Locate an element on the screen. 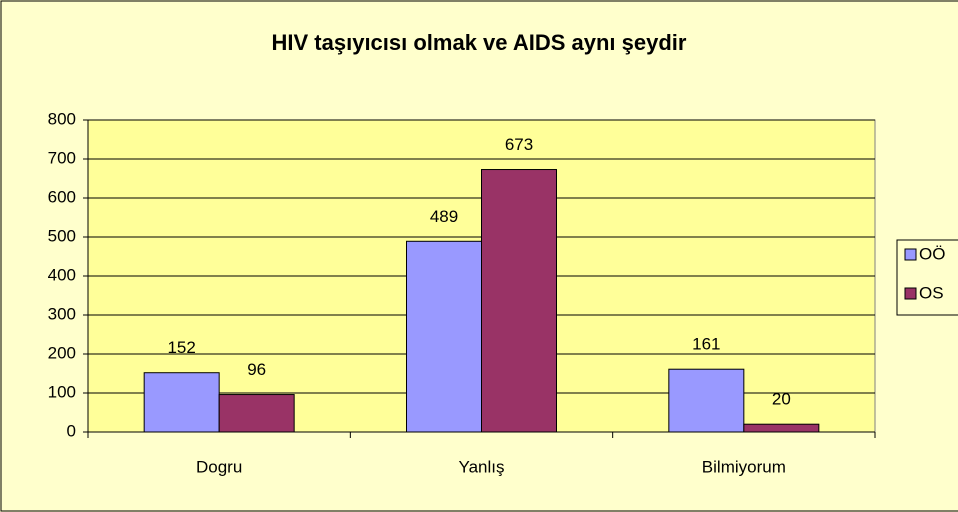  y-tick-label: 200 is located at coordinates (62, 352).